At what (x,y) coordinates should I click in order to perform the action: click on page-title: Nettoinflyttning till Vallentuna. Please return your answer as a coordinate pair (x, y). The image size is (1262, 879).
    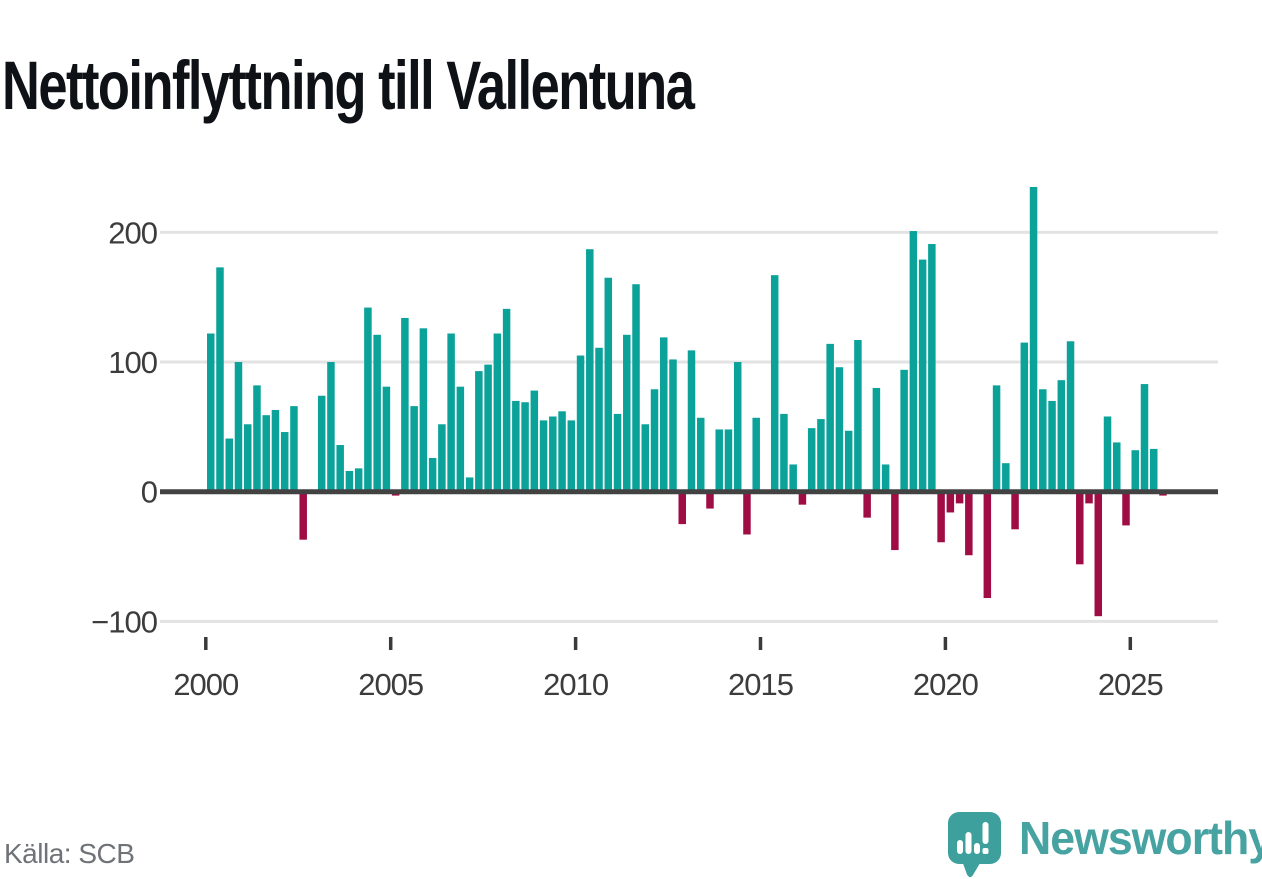
    Looking at the image, I should click on (348, 86).